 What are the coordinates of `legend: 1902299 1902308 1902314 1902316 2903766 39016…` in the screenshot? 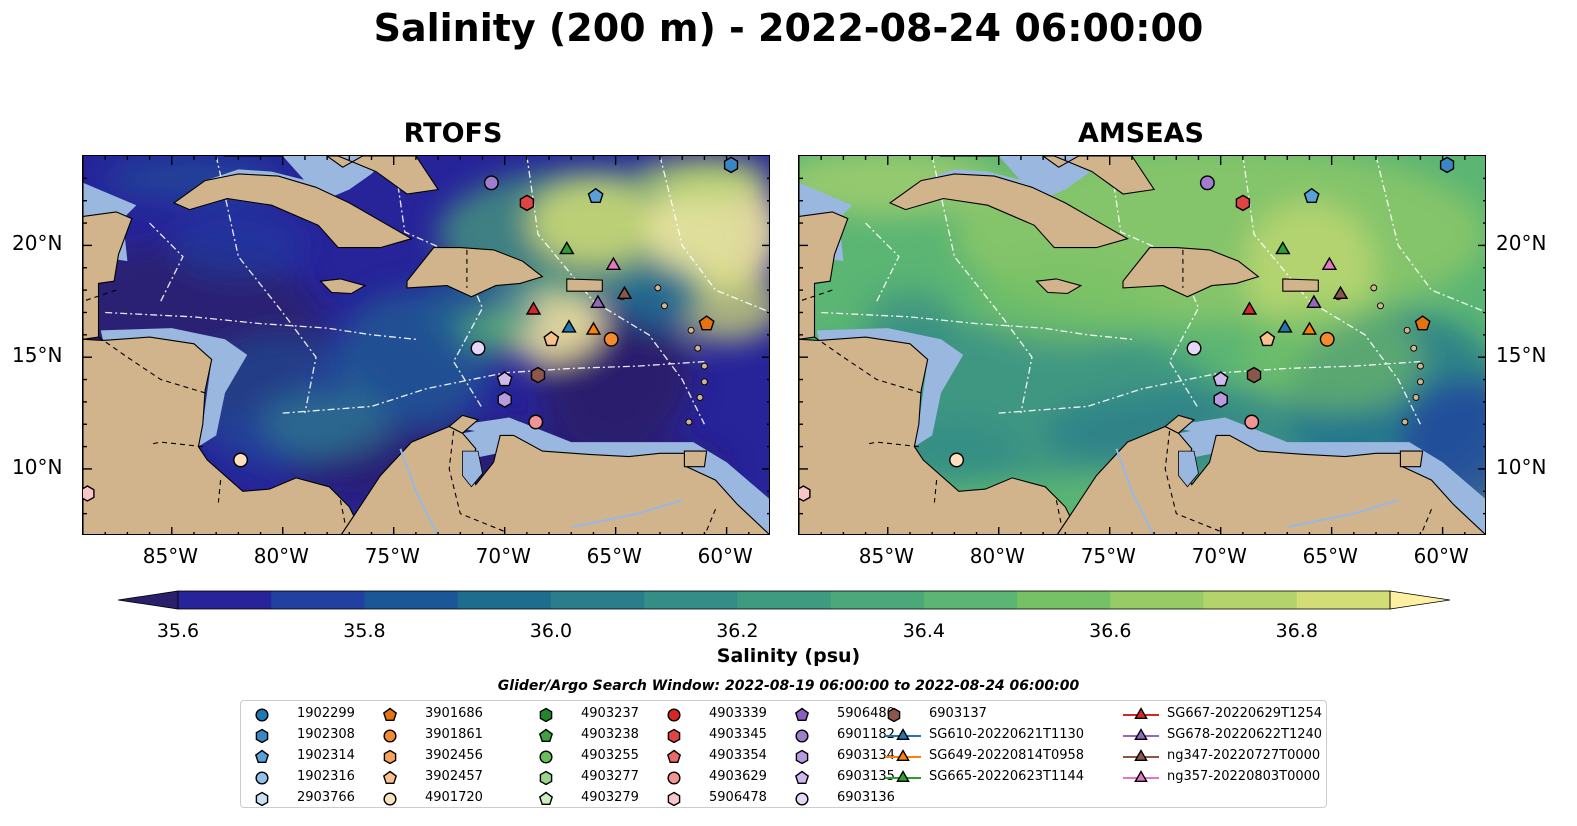 It's located at (783, 754).